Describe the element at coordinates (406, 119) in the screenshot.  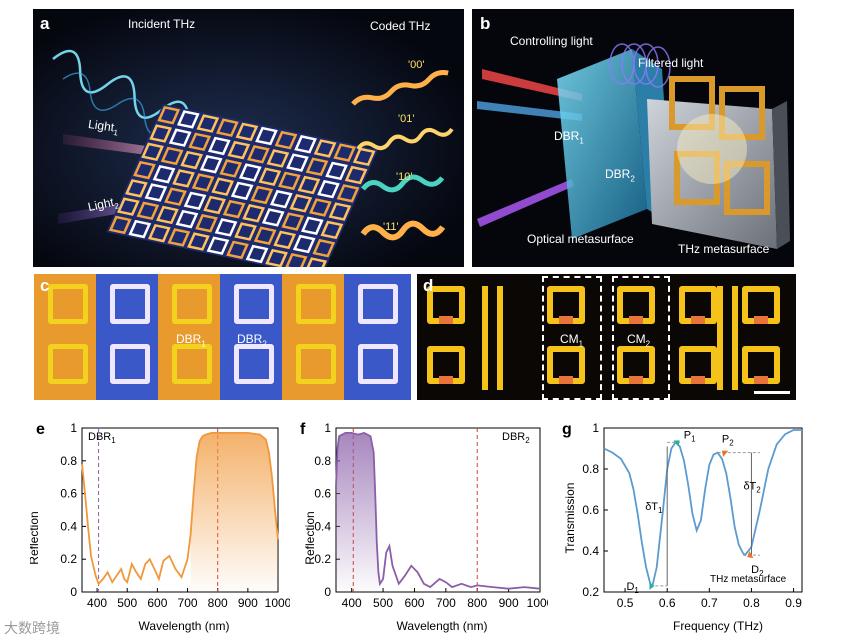
I see `code-01-label: '01'` at that location.